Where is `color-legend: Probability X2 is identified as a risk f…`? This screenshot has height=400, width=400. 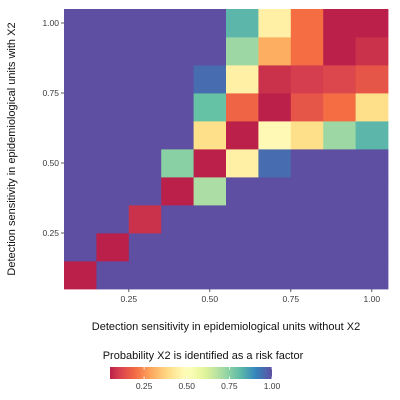 color-legend: Probability X2 is identified as a risk f… is located at coordinates (203, 370).